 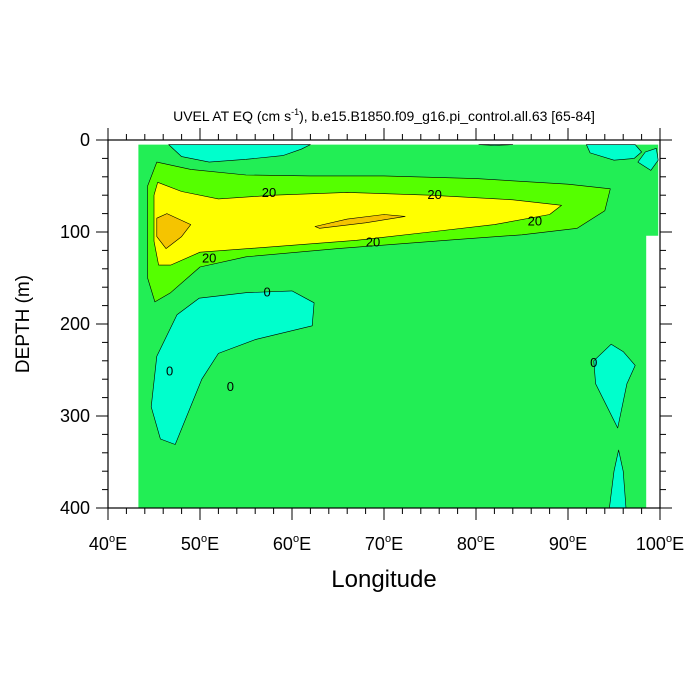 What do you see at coordinates (568, 543) in the screenshot?
I see `x-tick-label: 90oE` at bounding box center [568, 543].